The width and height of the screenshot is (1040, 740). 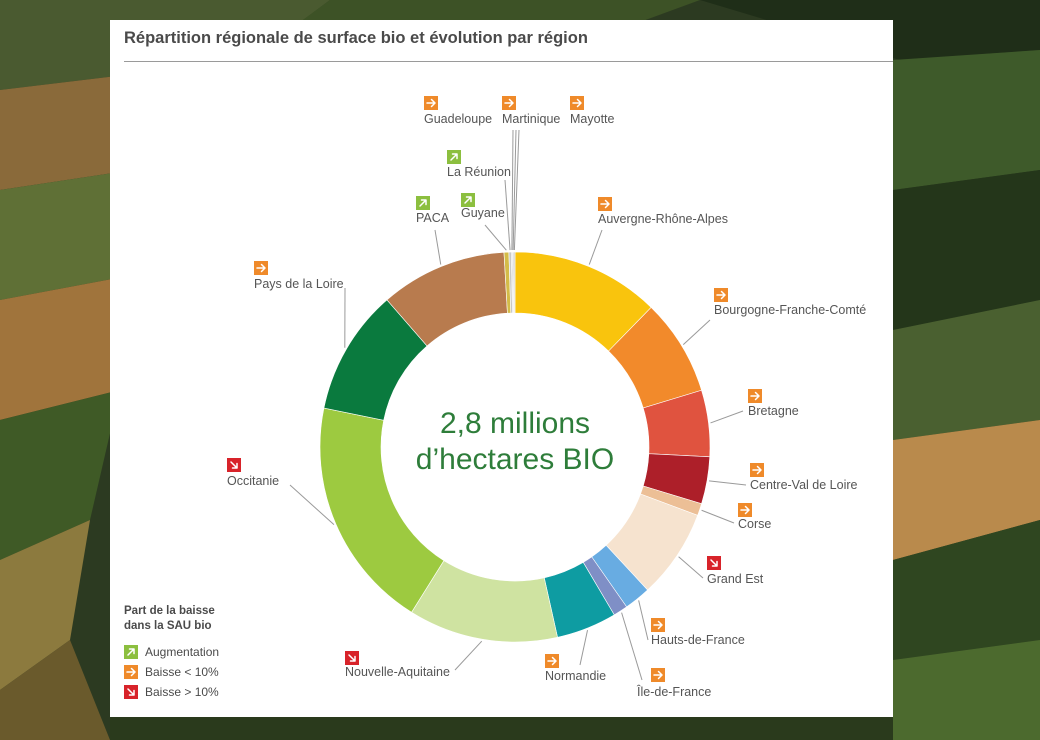 I want to click on title-divider, so click(x=508, y=61).